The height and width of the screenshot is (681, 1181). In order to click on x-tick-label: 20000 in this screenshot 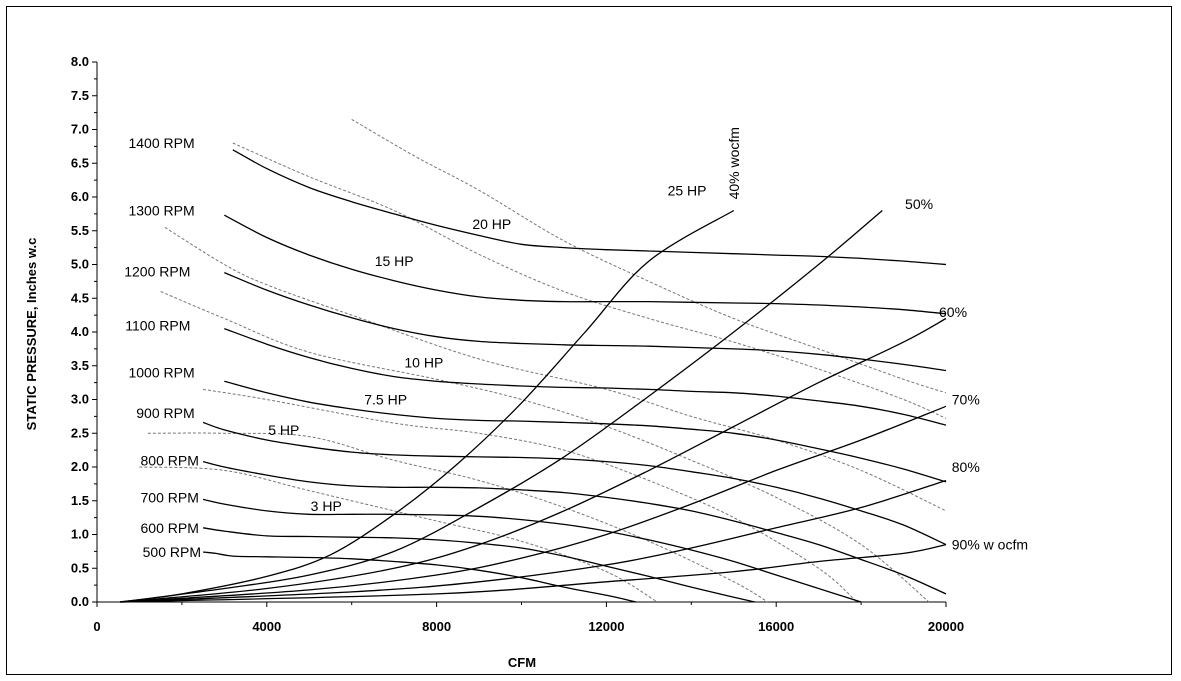, I will do `click(946, 626)`.